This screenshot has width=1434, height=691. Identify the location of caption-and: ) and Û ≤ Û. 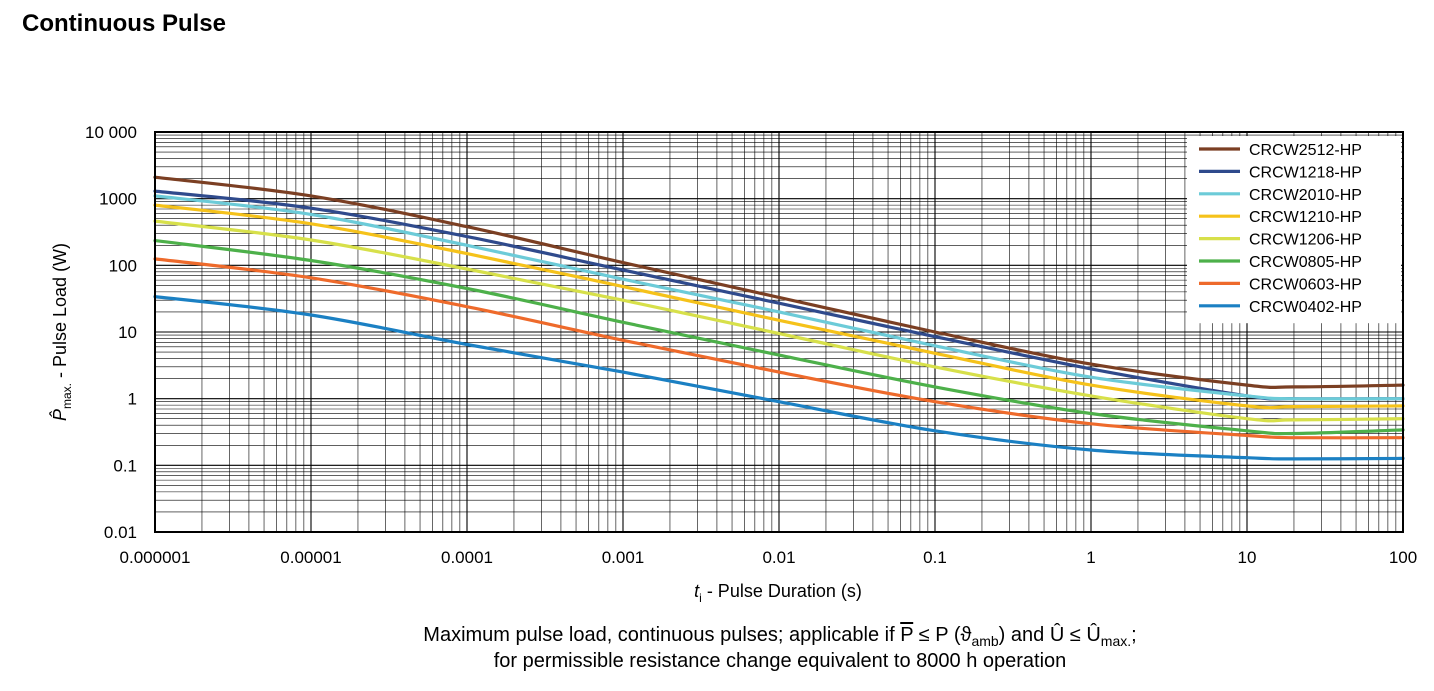
(1049, 635).